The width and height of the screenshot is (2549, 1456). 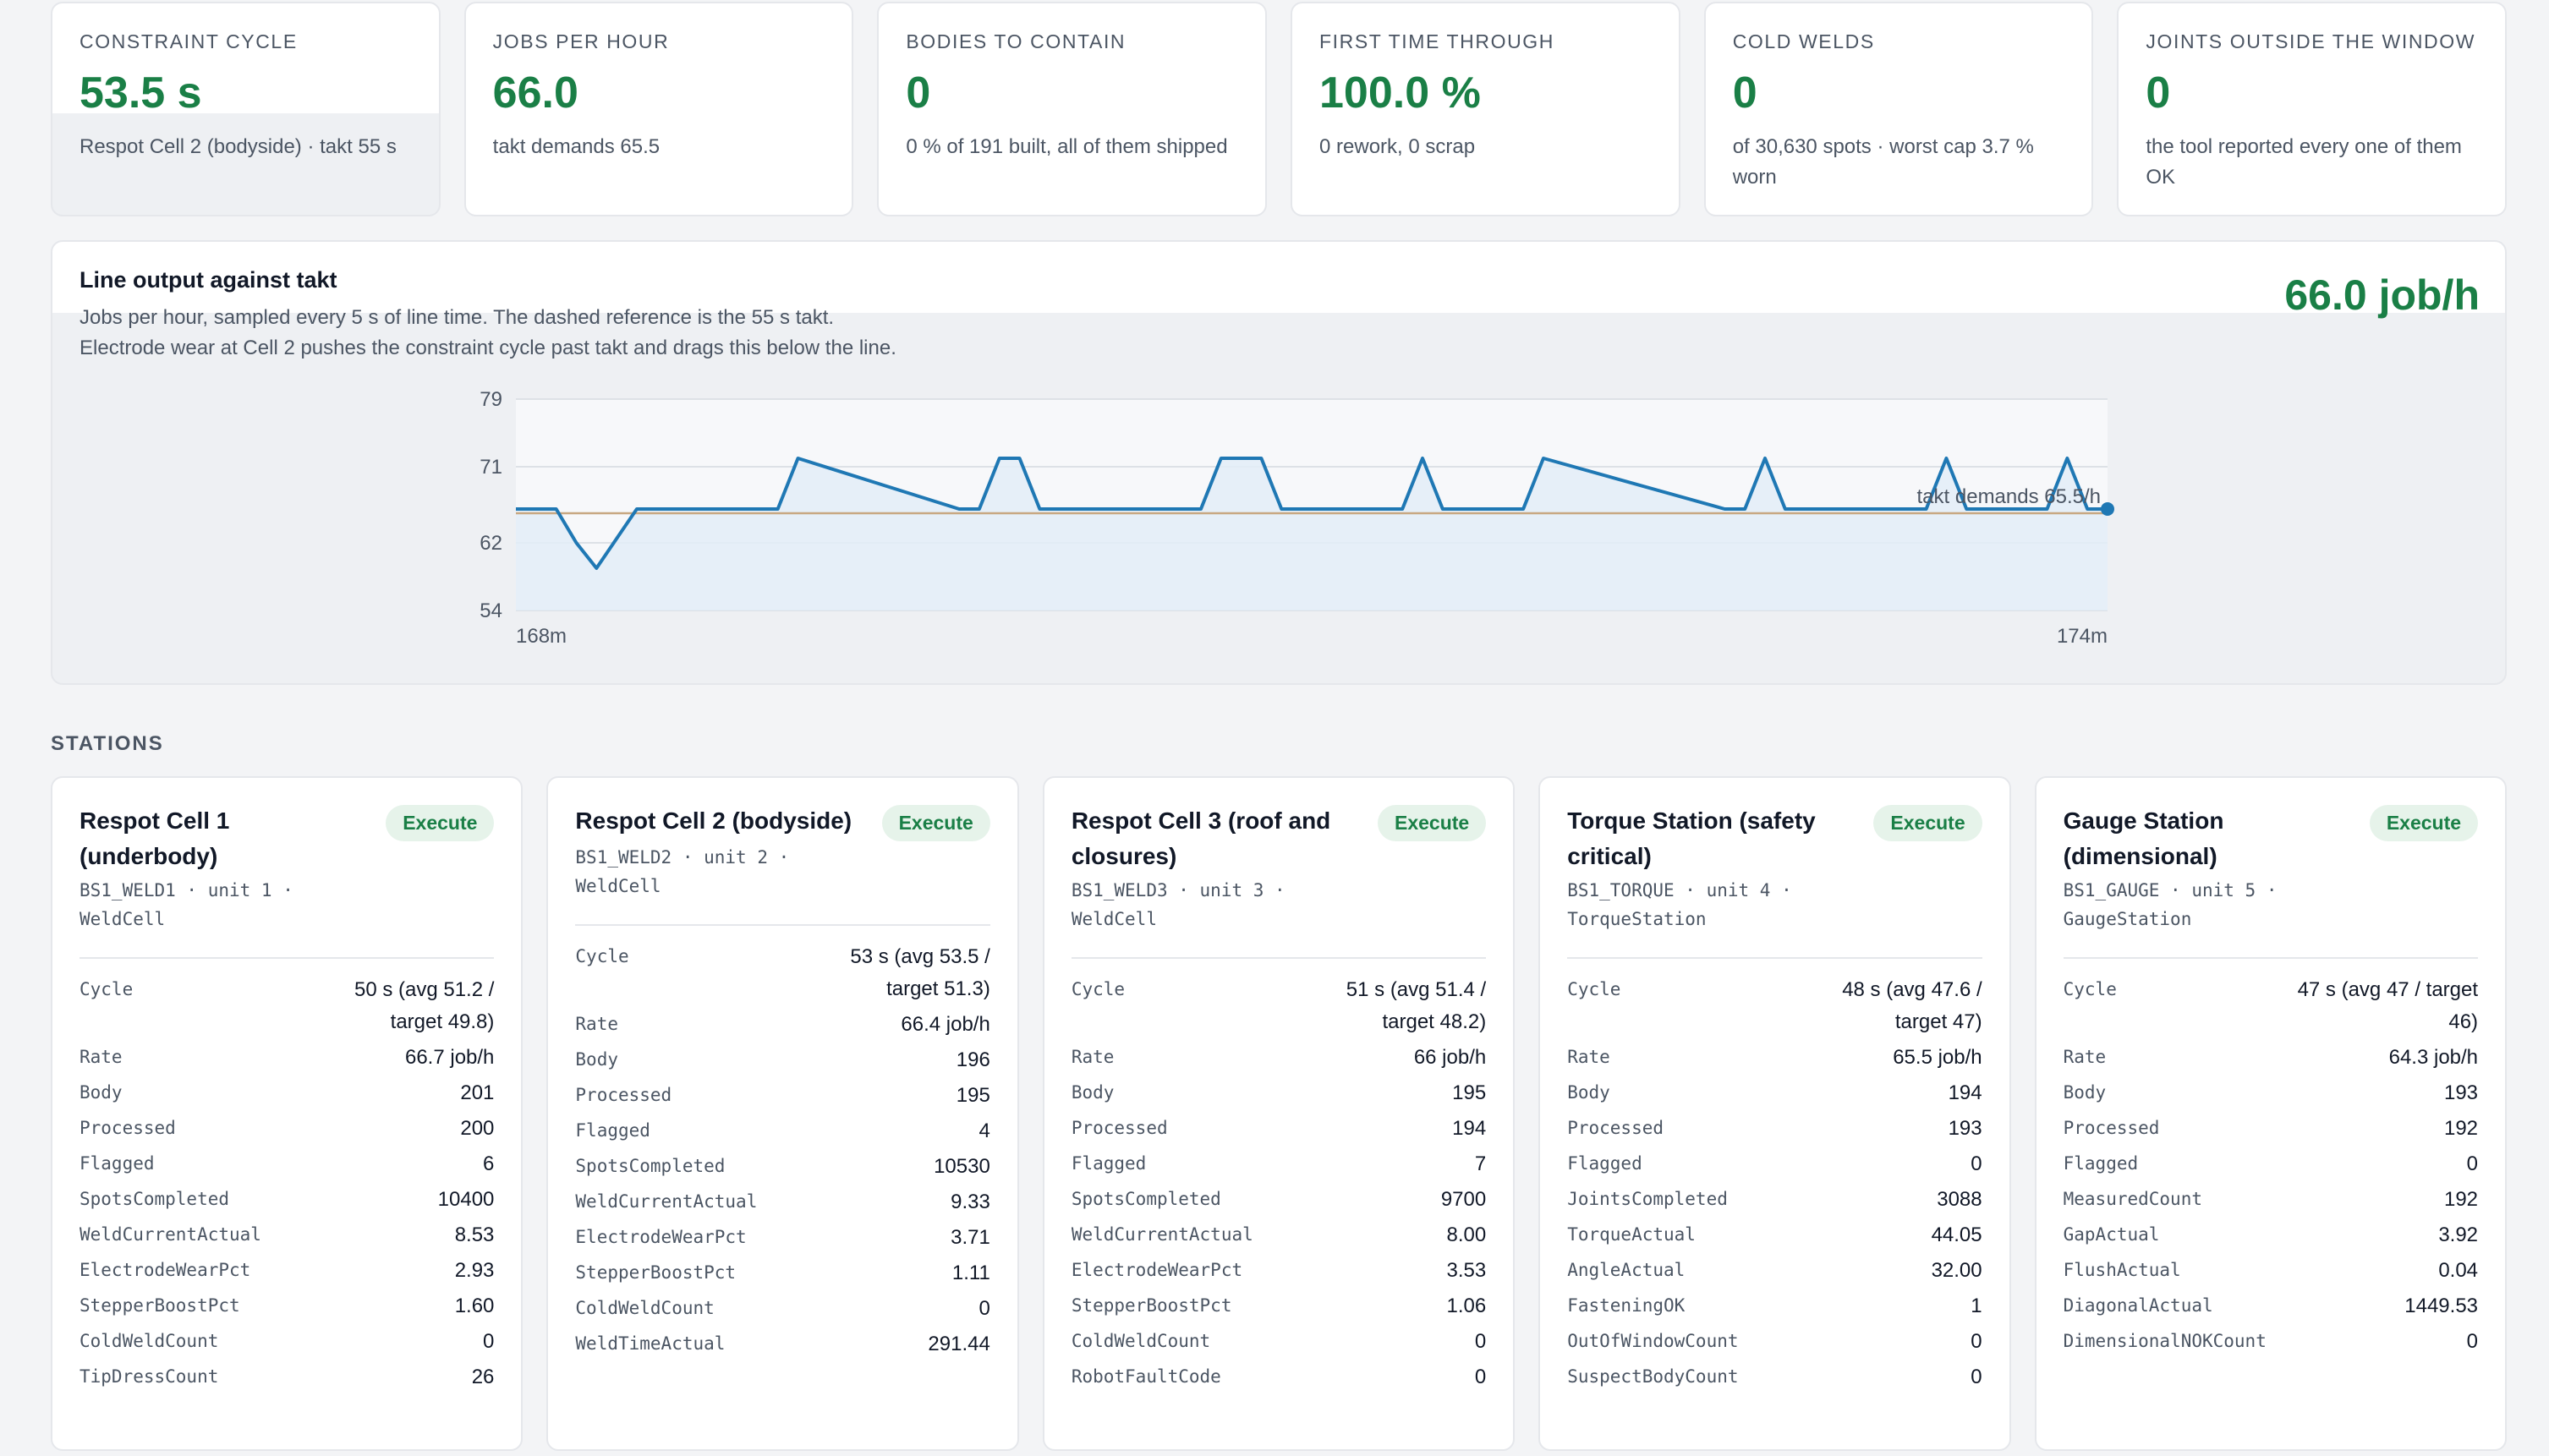 What do you see at coordinates (1774, 1306) in the screenshot?
I see `metric-row: FasteningOK 1` at bounding box center [1774, 1306].